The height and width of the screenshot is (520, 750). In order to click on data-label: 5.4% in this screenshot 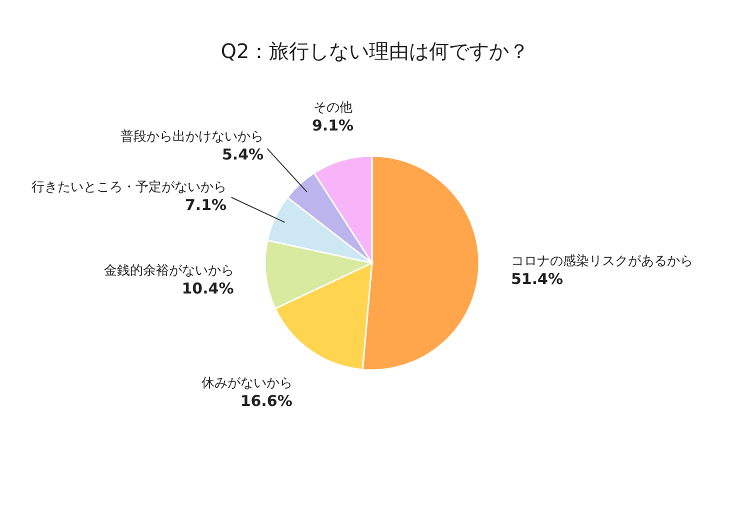, I will do `click(243, 155)`.